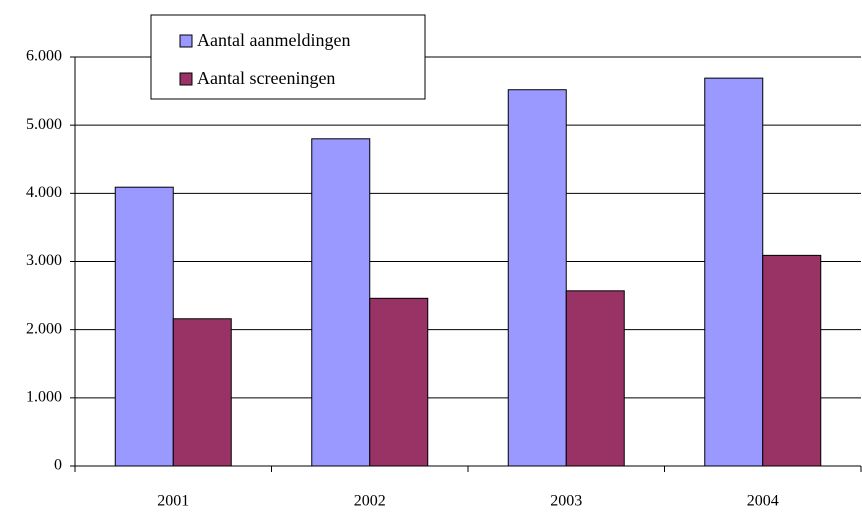 This screenshot has height=512, width=862. Describe the element at coordinates (266, 78) in the screenshot. I see `legend-label: Aantal screeningen` at that location.